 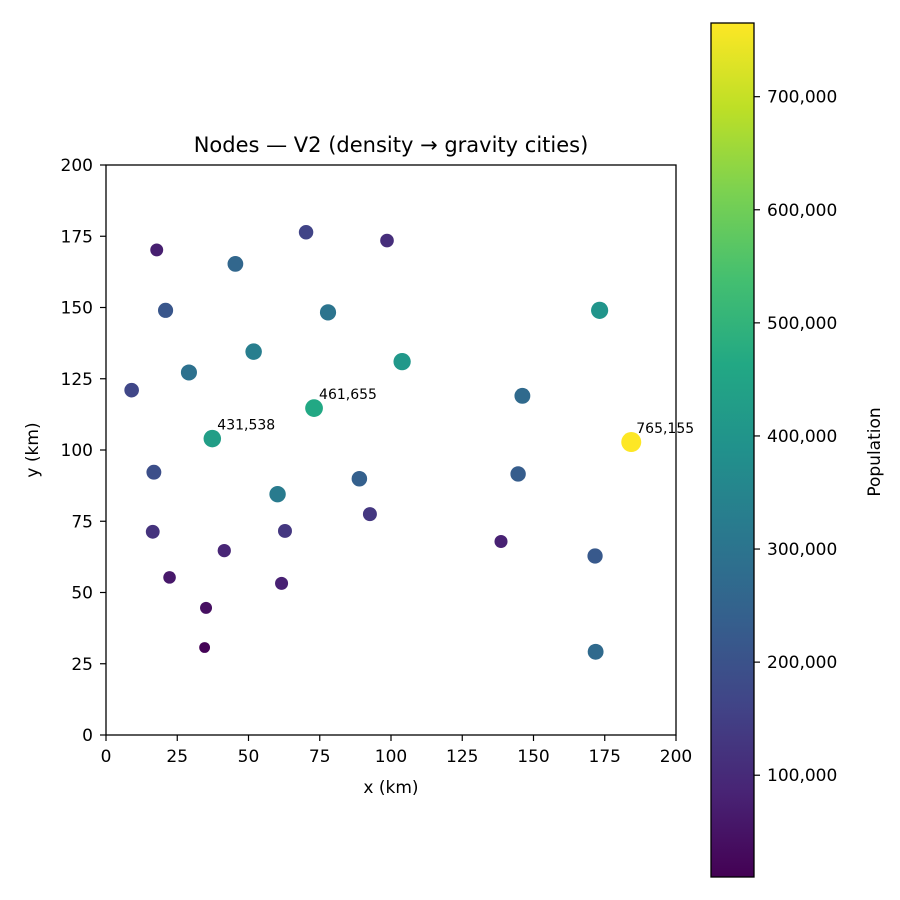 I want to click on x-tick-label: 50, so click(x=249, y=757).